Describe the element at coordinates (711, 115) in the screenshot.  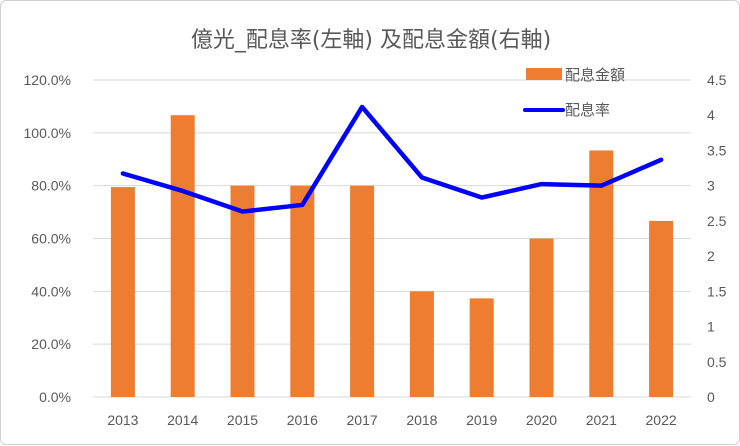
I see `right-axis-tick: 4` at that location.